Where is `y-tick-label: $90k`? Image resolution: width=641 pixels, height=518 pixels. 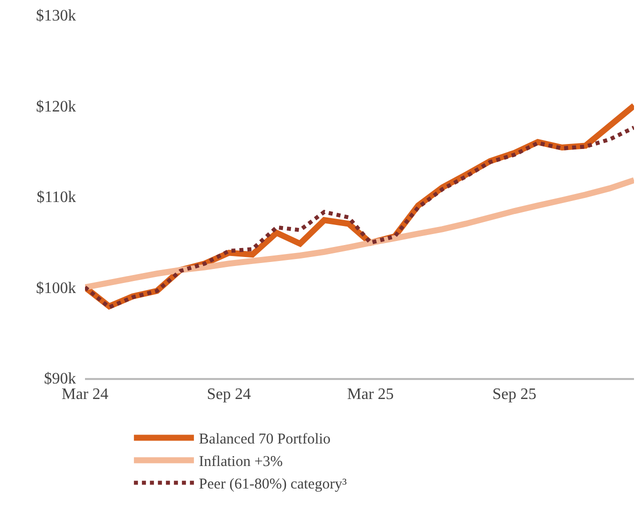
y-tick-label: $90k is located at coordinates (60, 379).